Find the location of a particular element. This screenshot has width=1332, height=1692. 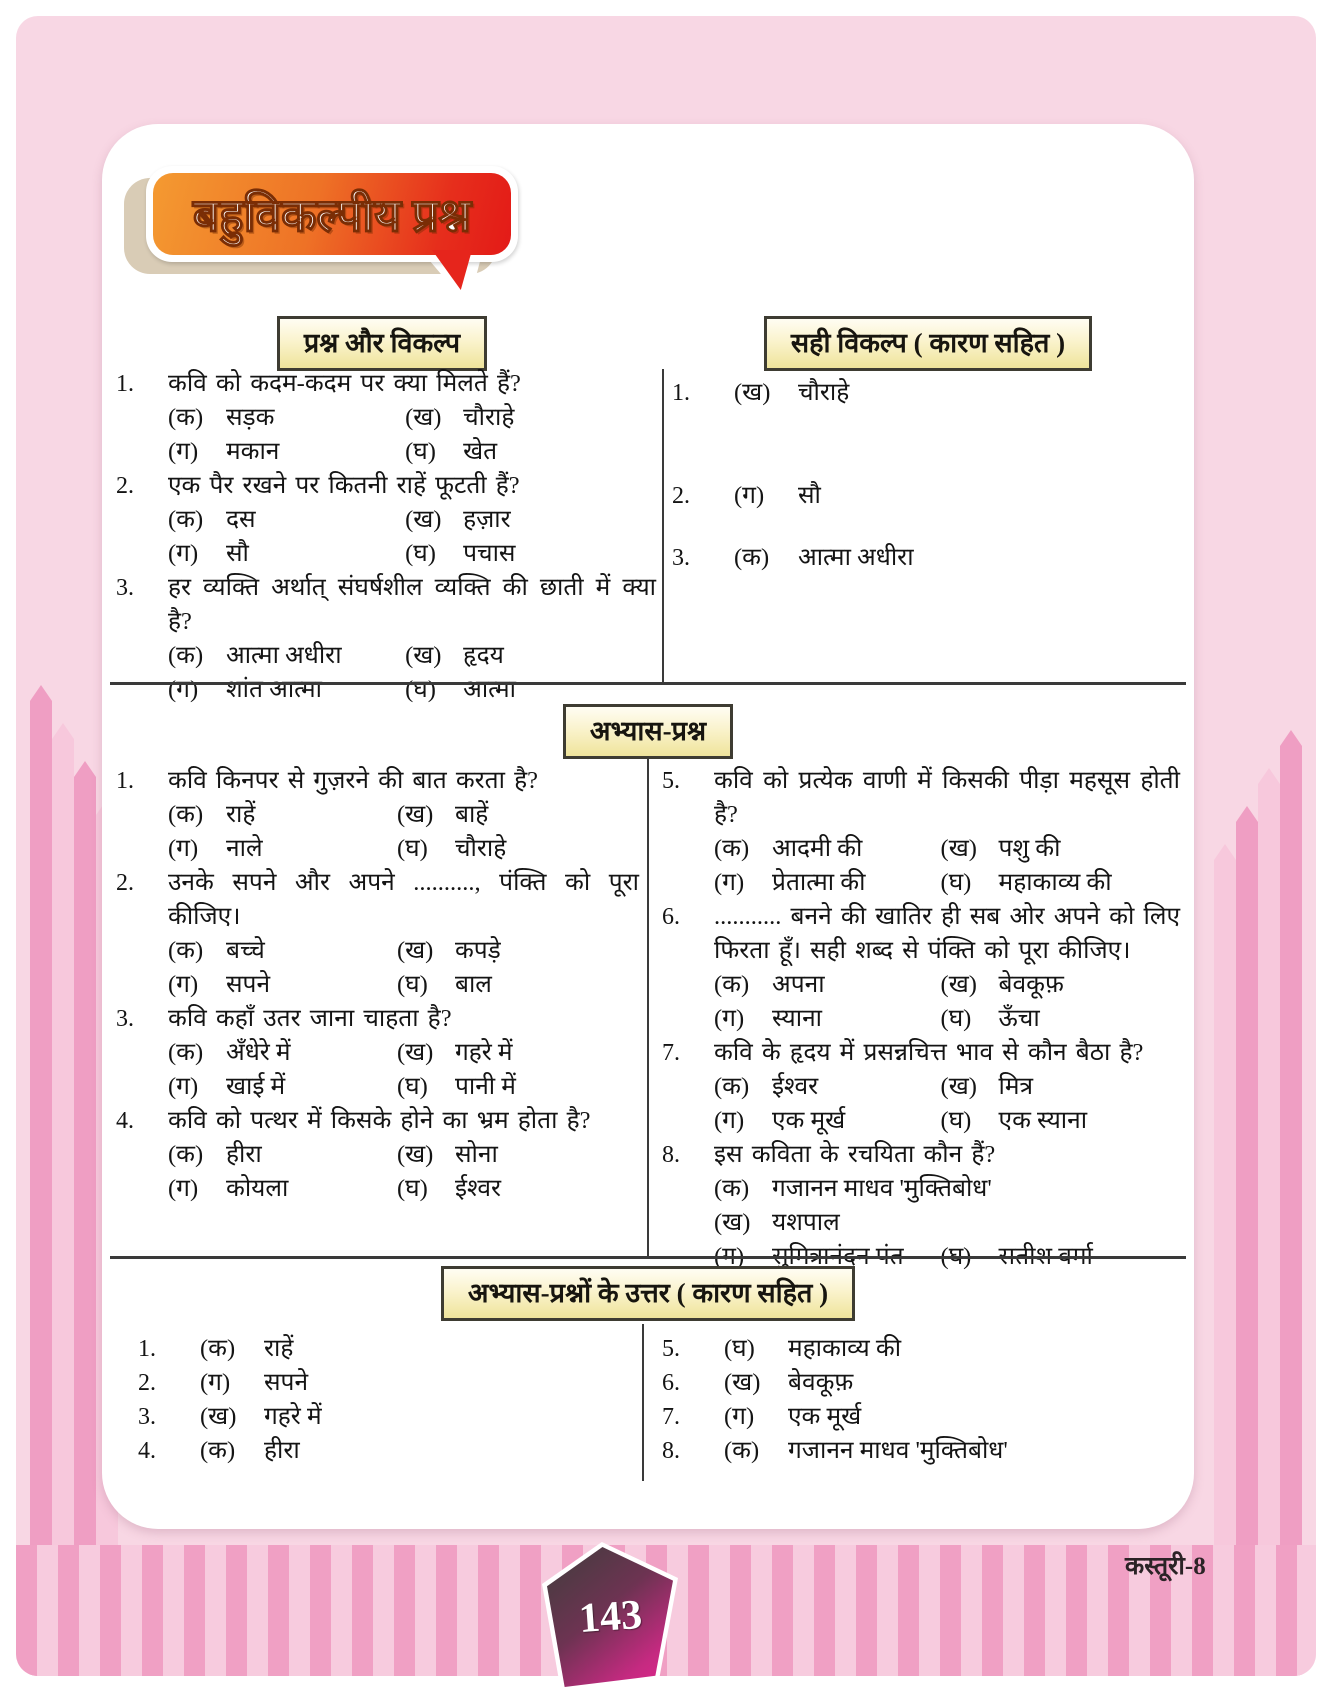

option: (क) सड़क is located at coordinates (286, 418).